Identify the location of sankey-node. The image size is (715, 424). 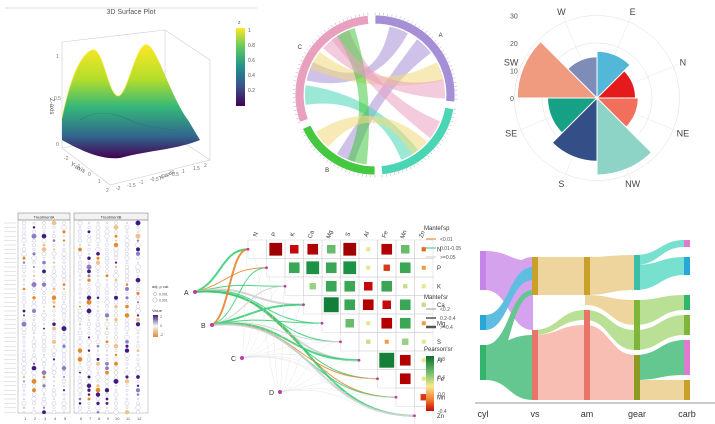
(687, 357).